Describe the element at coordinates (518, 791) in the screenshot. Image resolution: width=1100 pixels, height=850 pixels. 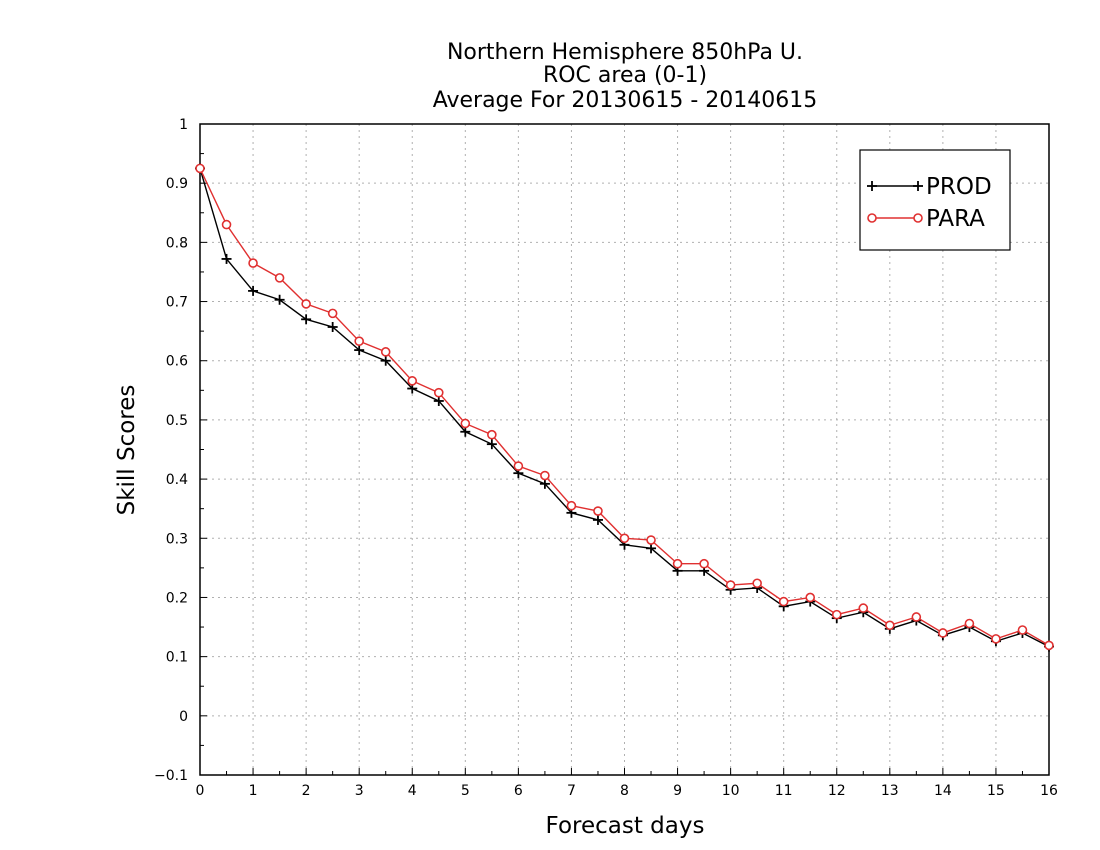
I see `x-tick-label-6: 6` at that location.